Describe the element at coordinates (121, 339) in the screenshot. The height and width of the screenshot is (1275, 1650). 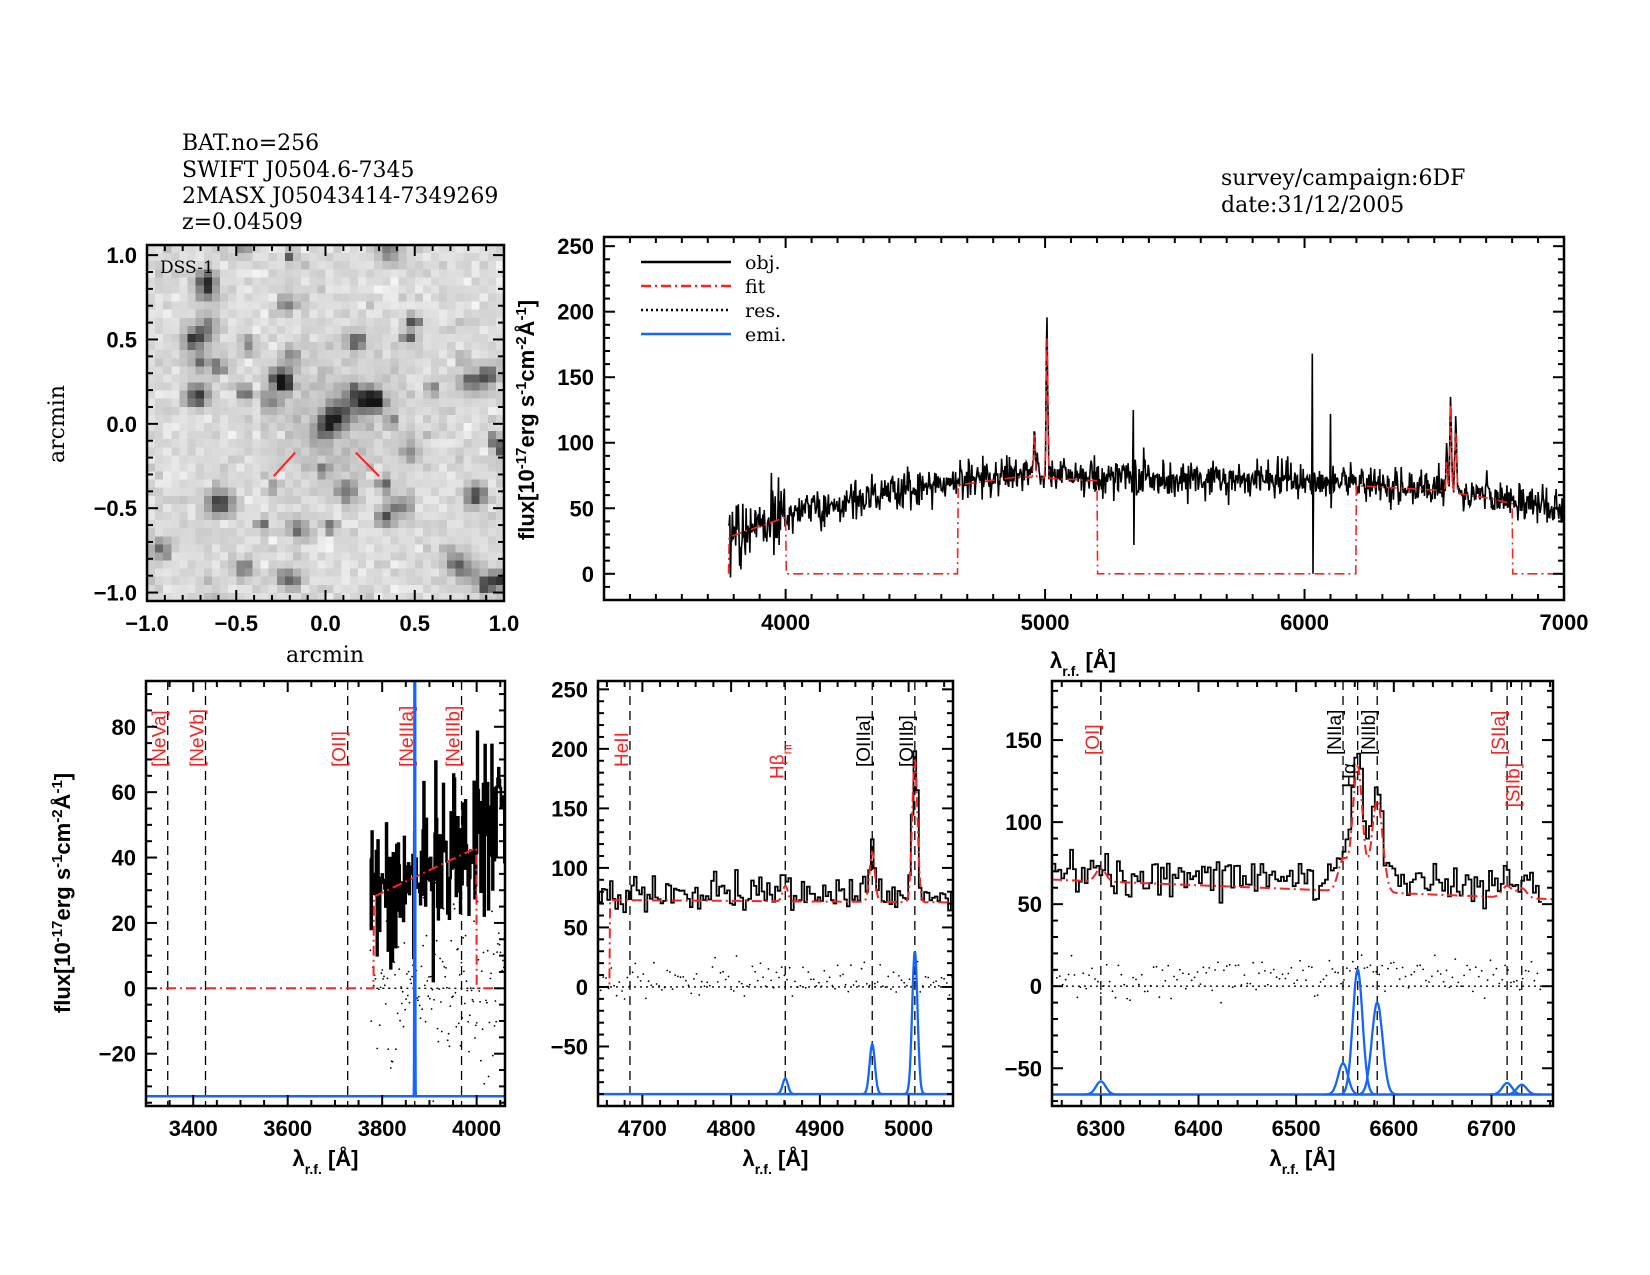
I see `y-tick-label: 0.5` at that location.